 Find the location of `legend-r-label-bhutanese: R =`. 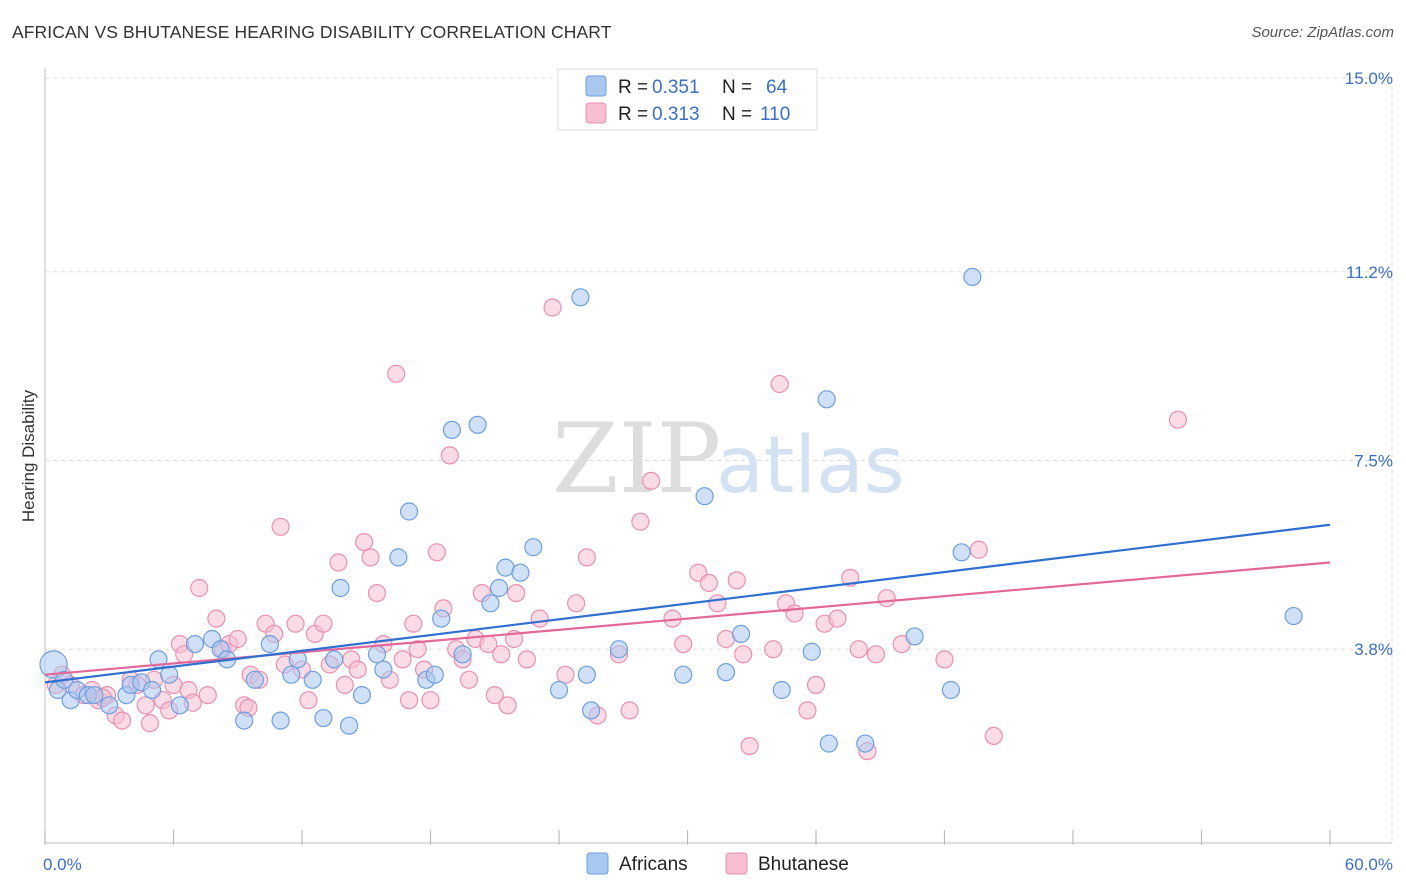

legend-r-label-bhutanese: R = is located at coordinates (633, 114).